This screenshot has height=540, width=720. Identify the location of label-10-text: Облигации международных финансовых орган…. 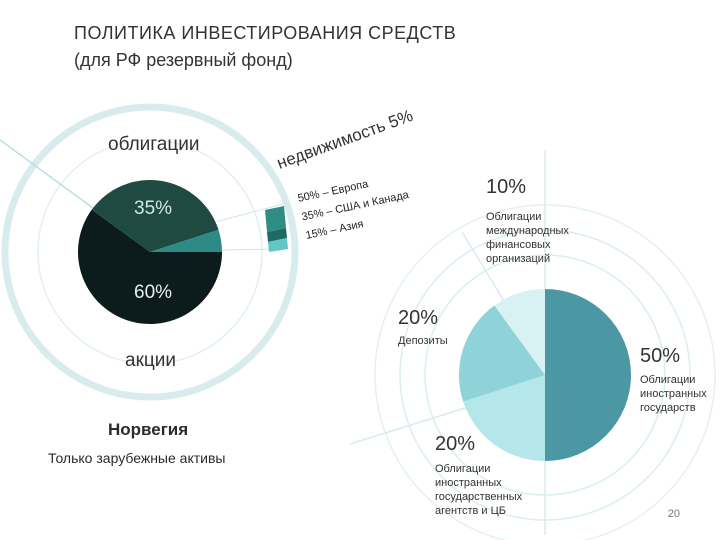
(527, 238).